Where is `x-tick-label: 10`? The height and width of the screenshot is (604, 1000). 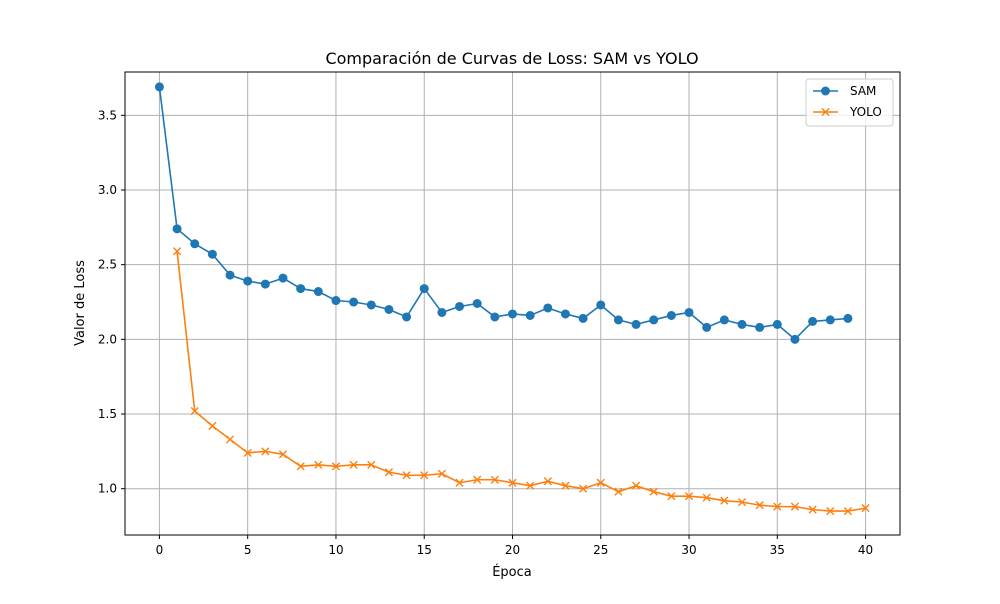
x-tick-label: 10 is located at coordinates (335, 550).